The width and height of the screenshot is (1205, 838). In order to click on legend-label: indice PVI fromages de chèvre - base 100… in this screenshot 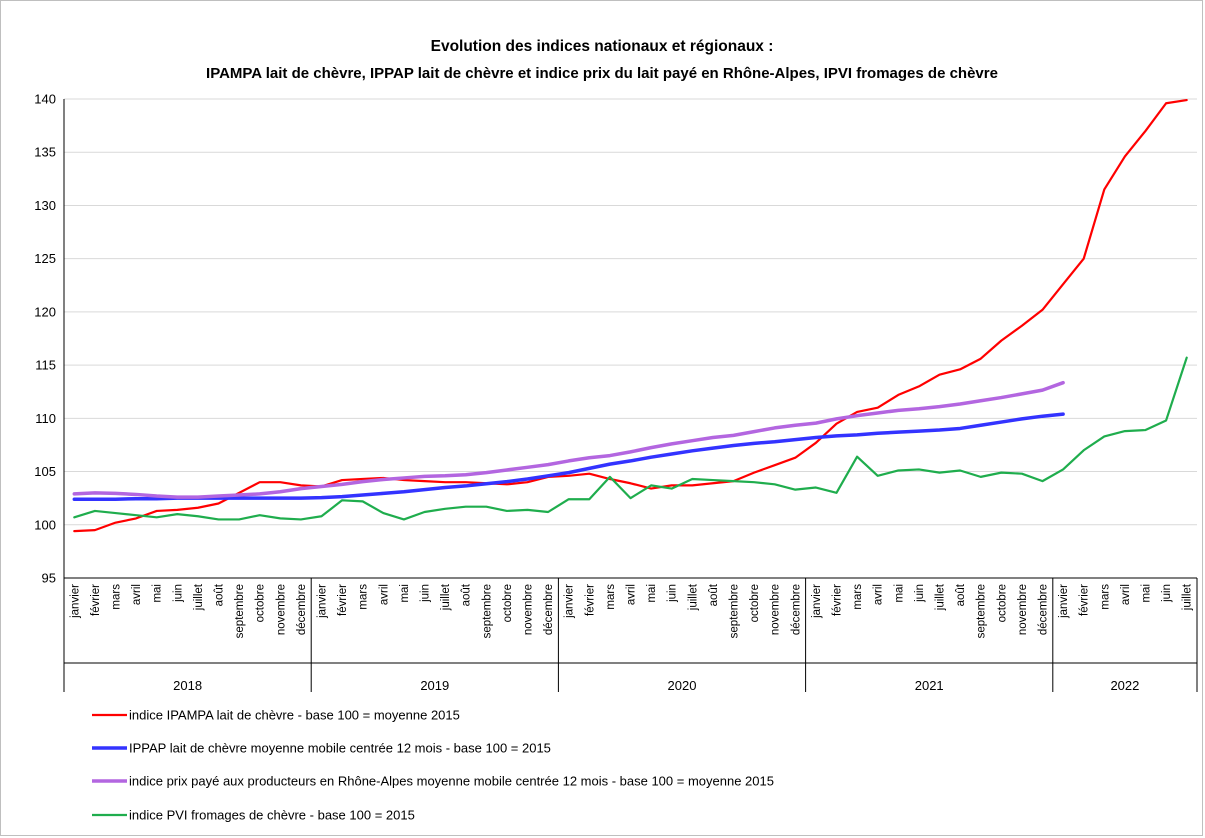, I will do `click(272, 815)`.